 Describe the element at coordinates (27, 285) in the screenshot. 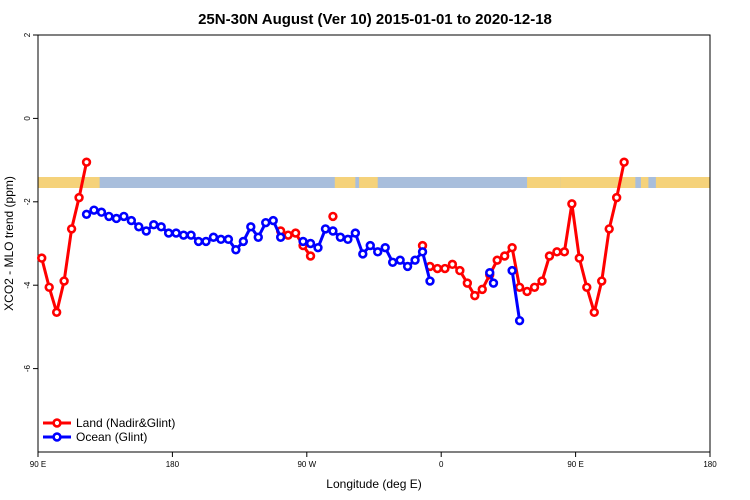

I see `y-tick-label: -4` at that location.